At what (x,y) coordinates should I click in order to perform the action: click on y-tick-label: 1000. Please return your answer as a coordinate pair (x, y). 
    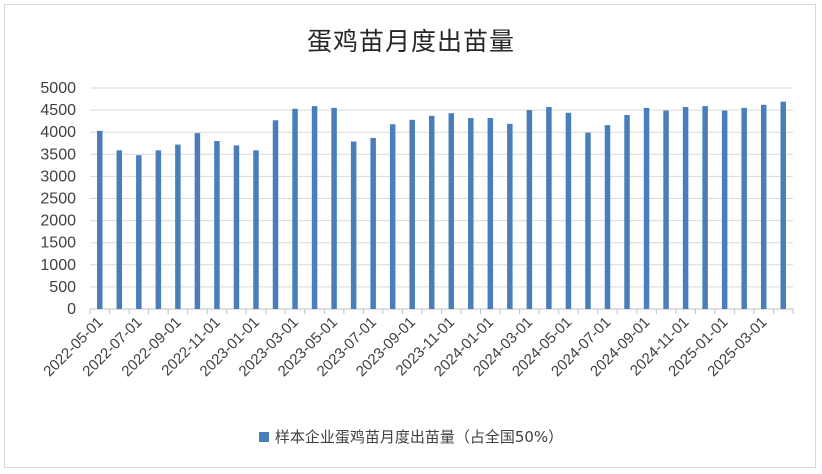
    Looking at the image, I should click on (58, 265).